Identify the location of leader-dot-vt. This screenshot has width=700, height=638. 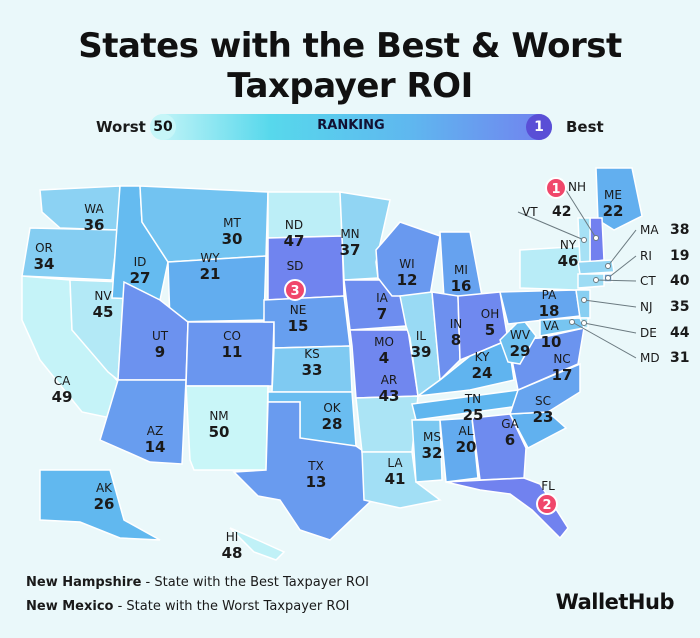
(584, 240).